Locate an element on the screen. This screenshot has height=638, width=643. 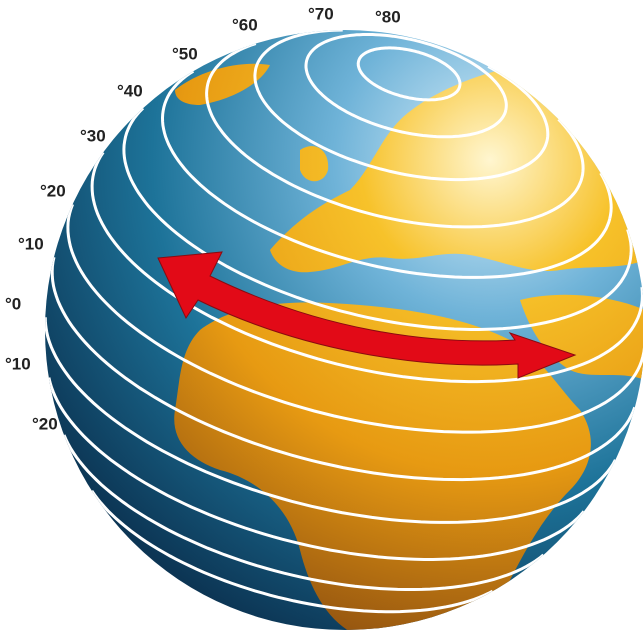
britain is located at coordinates (314, 164).